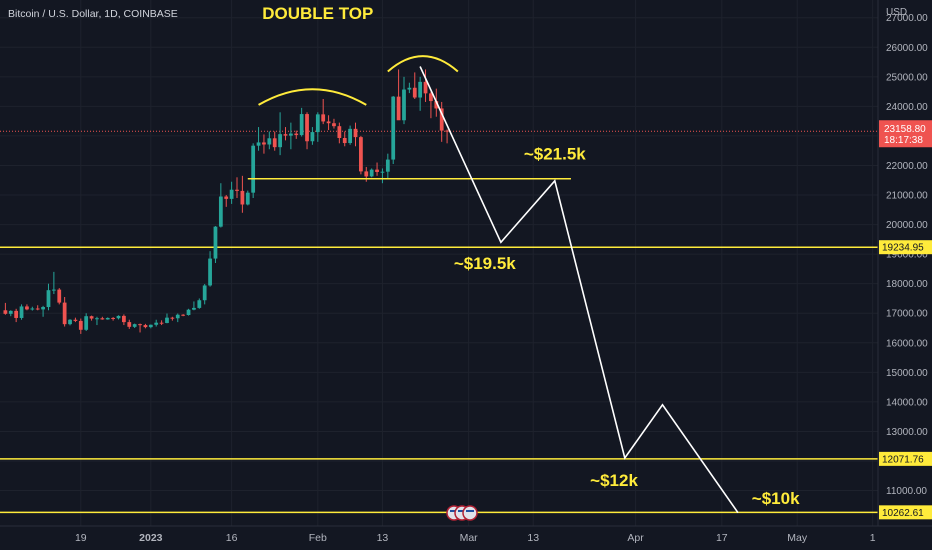 The width and height of the screenshot is (932, 550). What do you see at coordinates (151, 538) in the screenshot?
I see `time-tick-label: 2023` at bounding box center [151, 538].